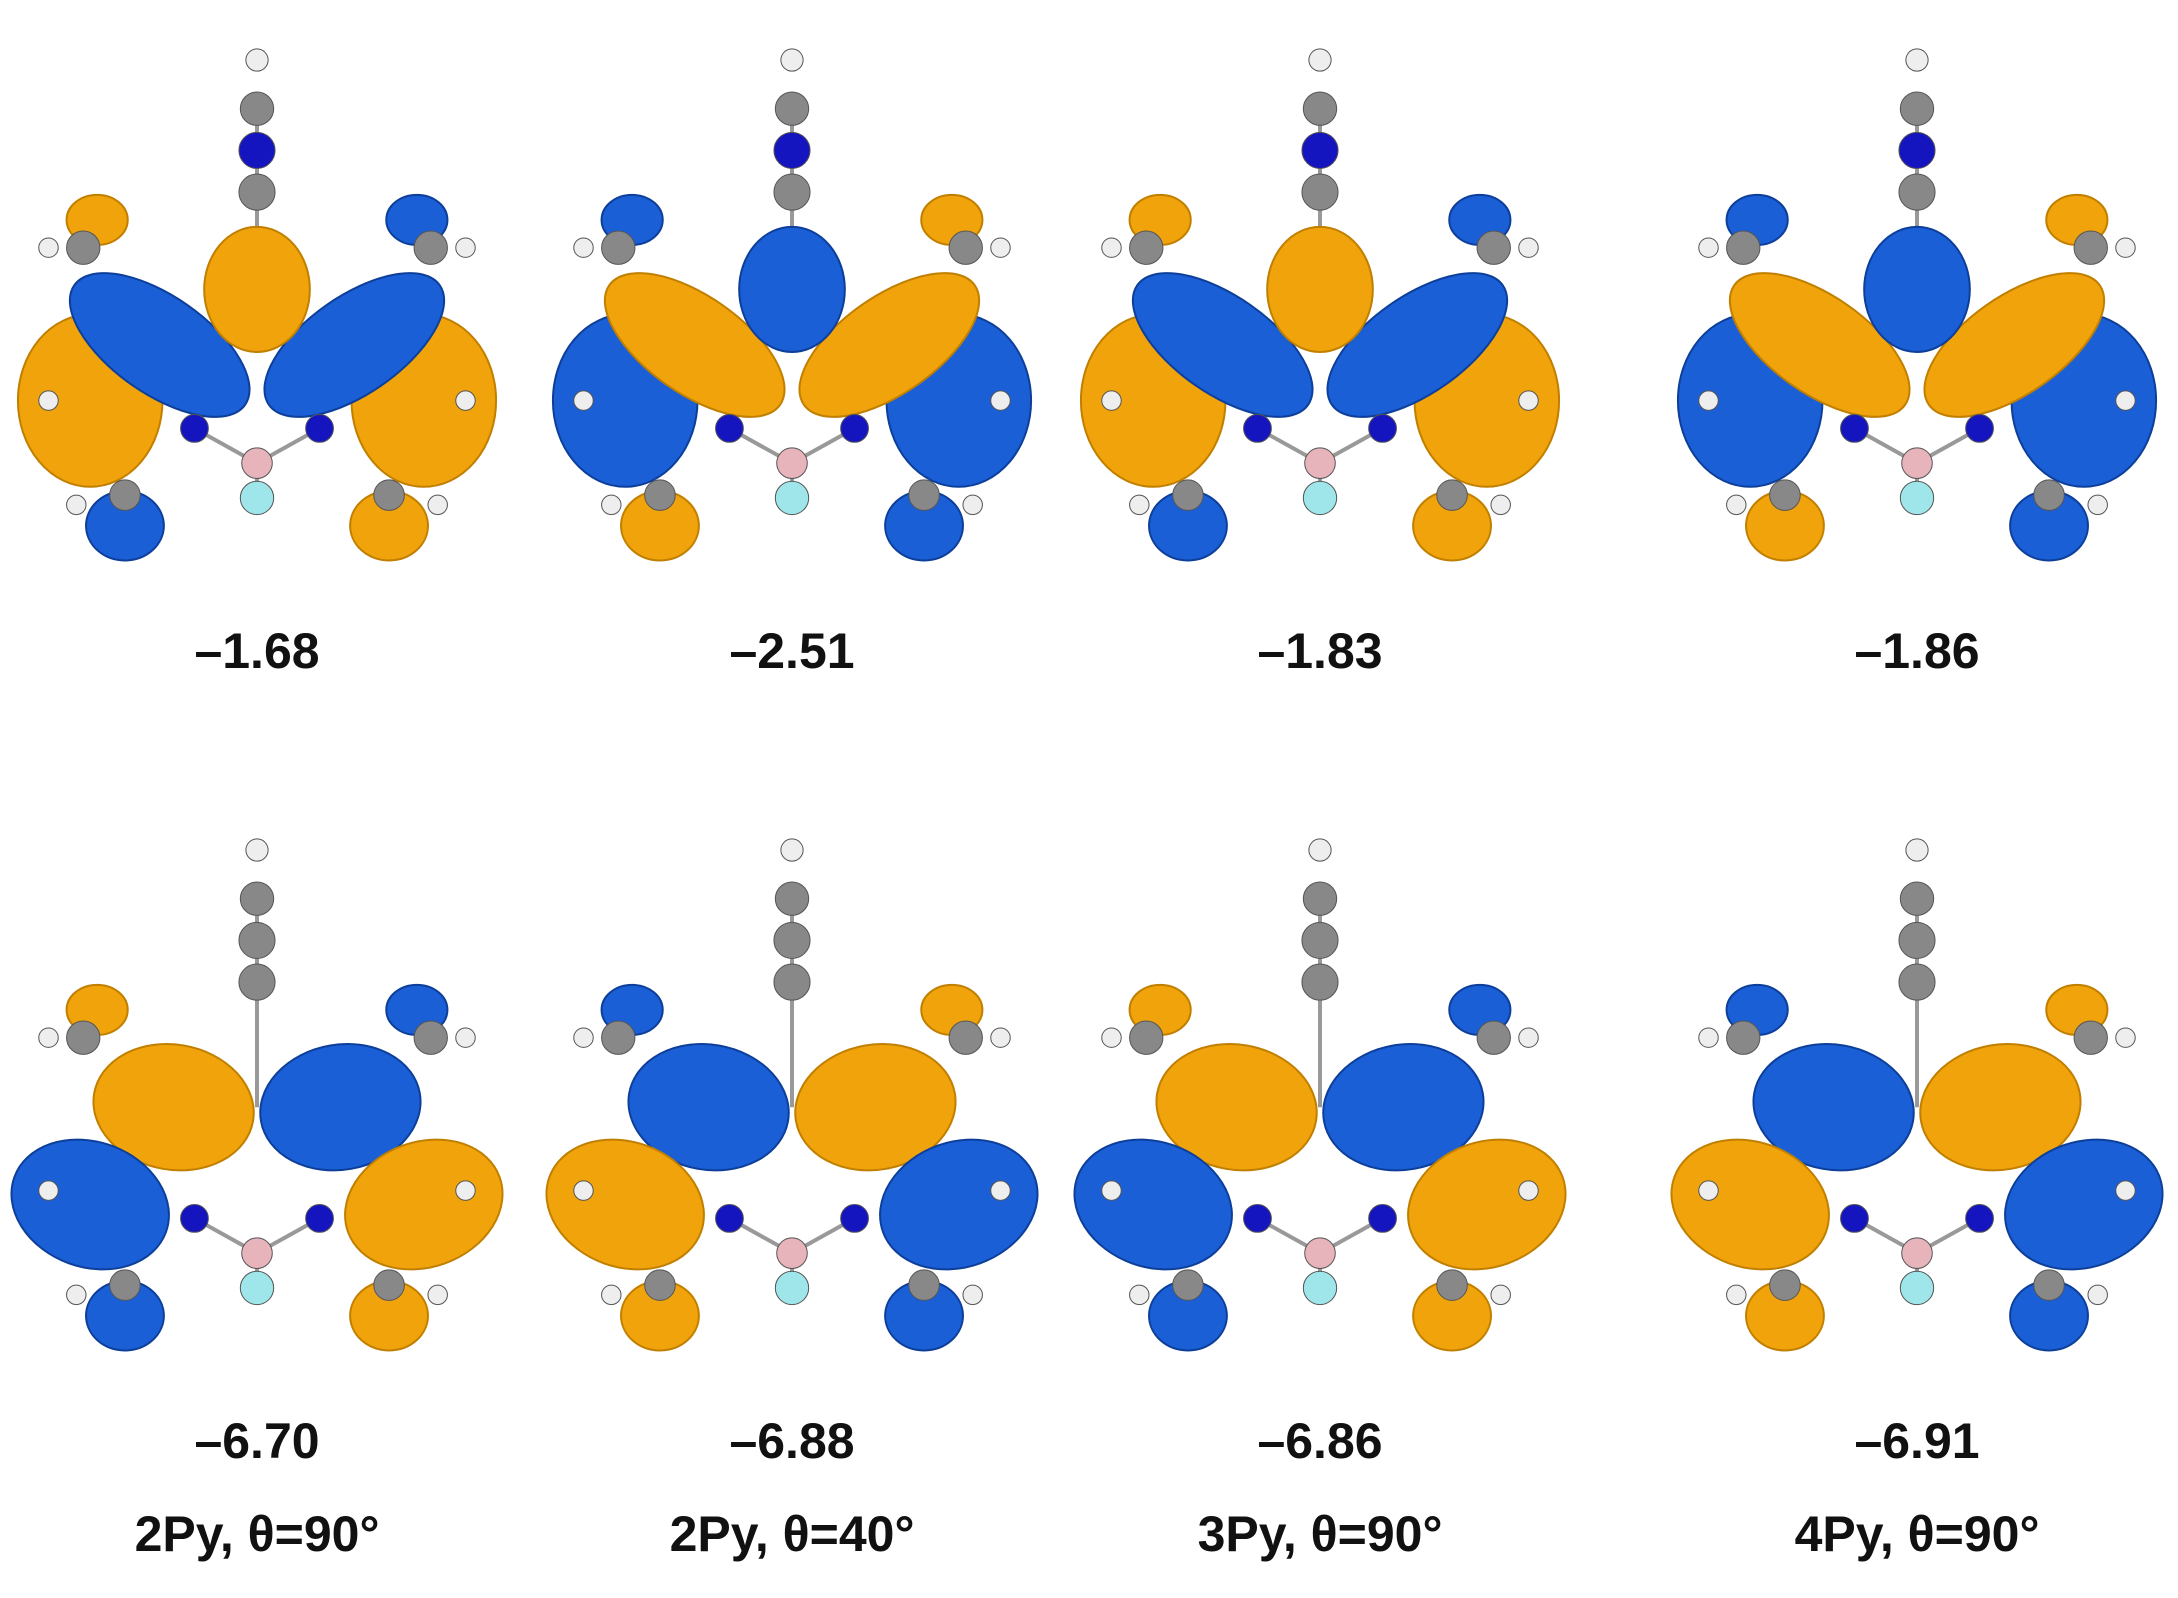 This screenshot has width=2178, height=1598. I want to click on lumo-energy: –1.83, so click(1319, 651).